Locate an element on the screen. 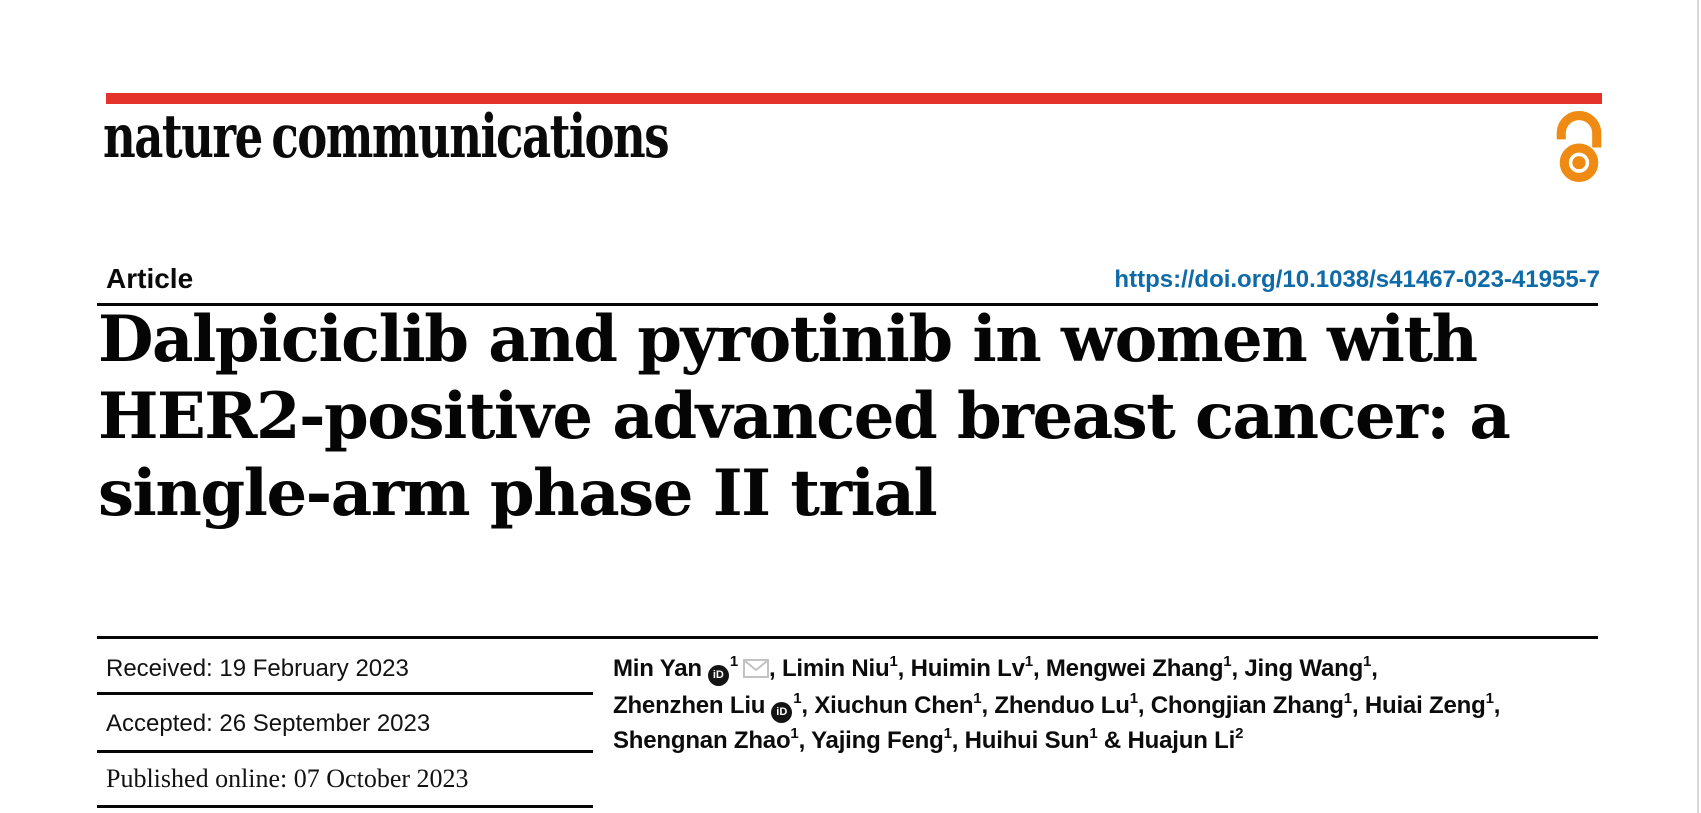  author-name: Huihui Sun is located at coordinates (1027, 740).